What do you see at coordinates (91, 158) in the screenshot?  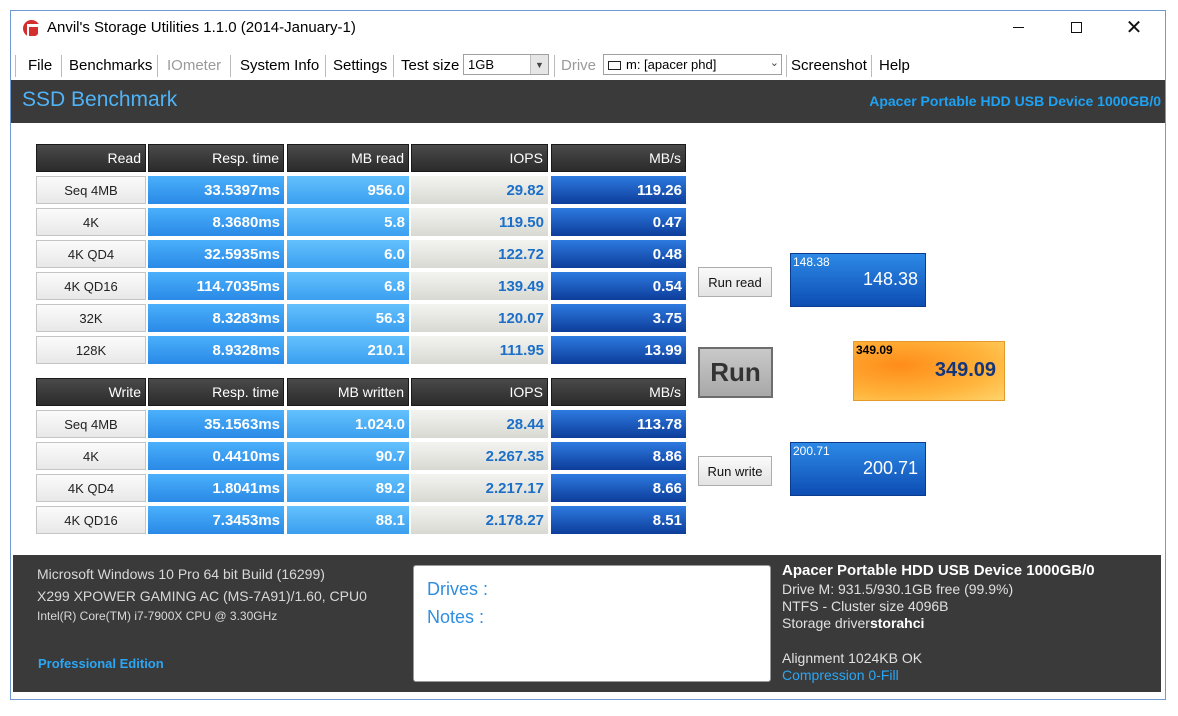 I see `read-header-label: Read` at bounding box center [91, 158].